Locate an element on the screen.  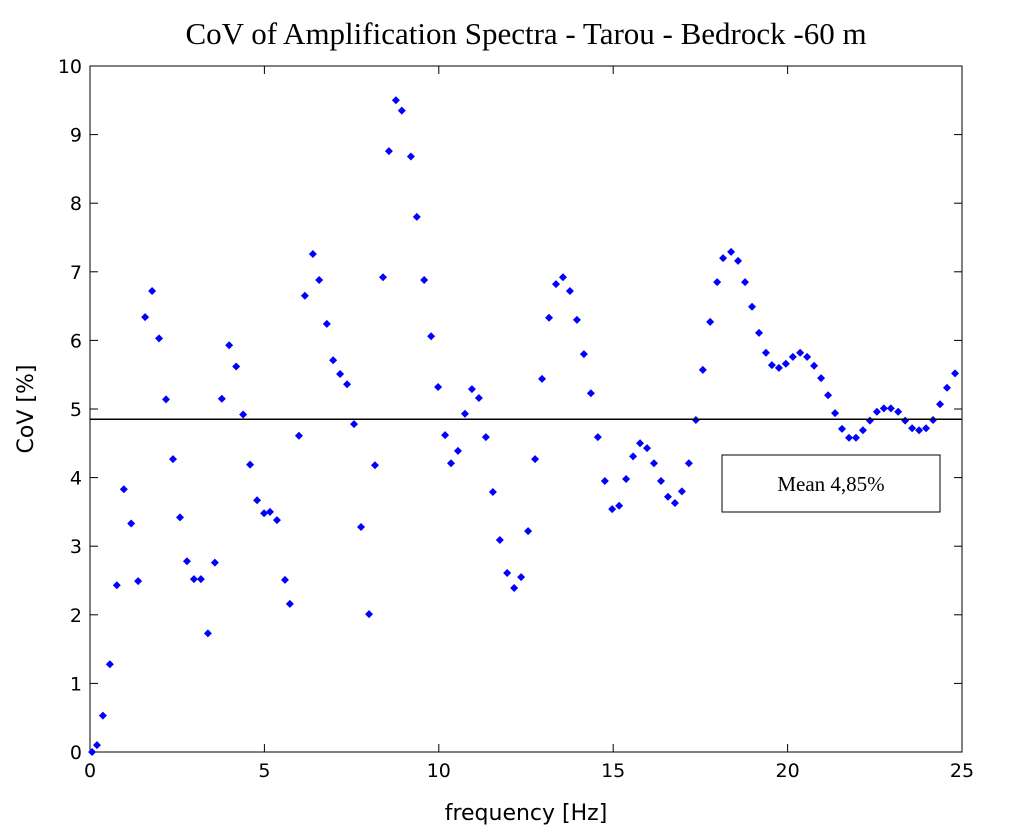
y-tick-label: 8 is located at coordinates (76, 204).